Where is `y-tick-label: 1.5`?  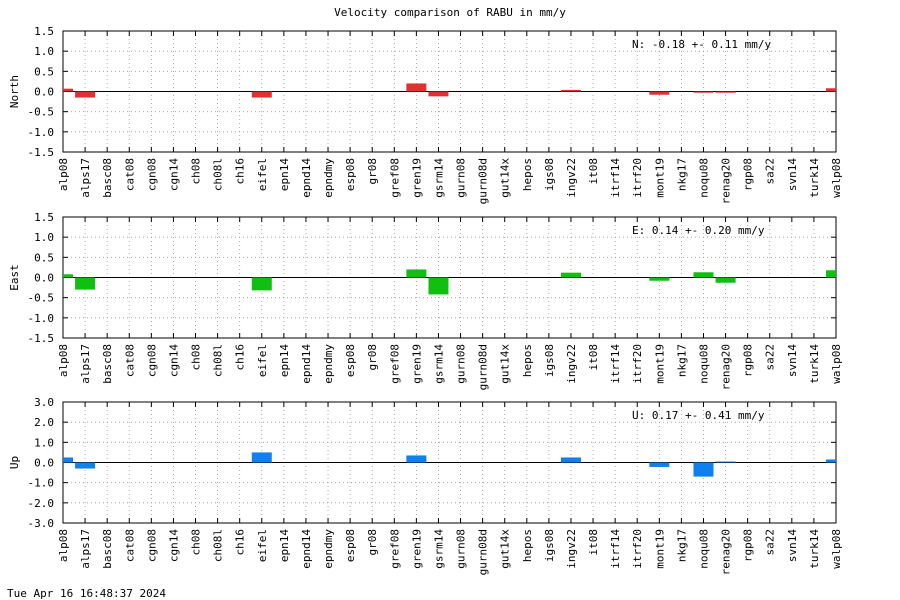
y-tick-label: 1.5 is located at coordinates (44, 31).